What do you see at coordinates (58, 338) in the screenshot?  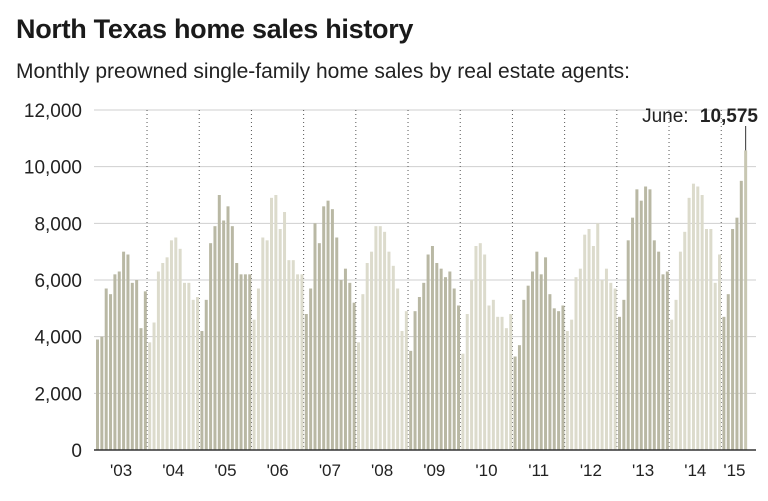 I see `y-tick-label: 4,000` at bounding box center [58, 338].